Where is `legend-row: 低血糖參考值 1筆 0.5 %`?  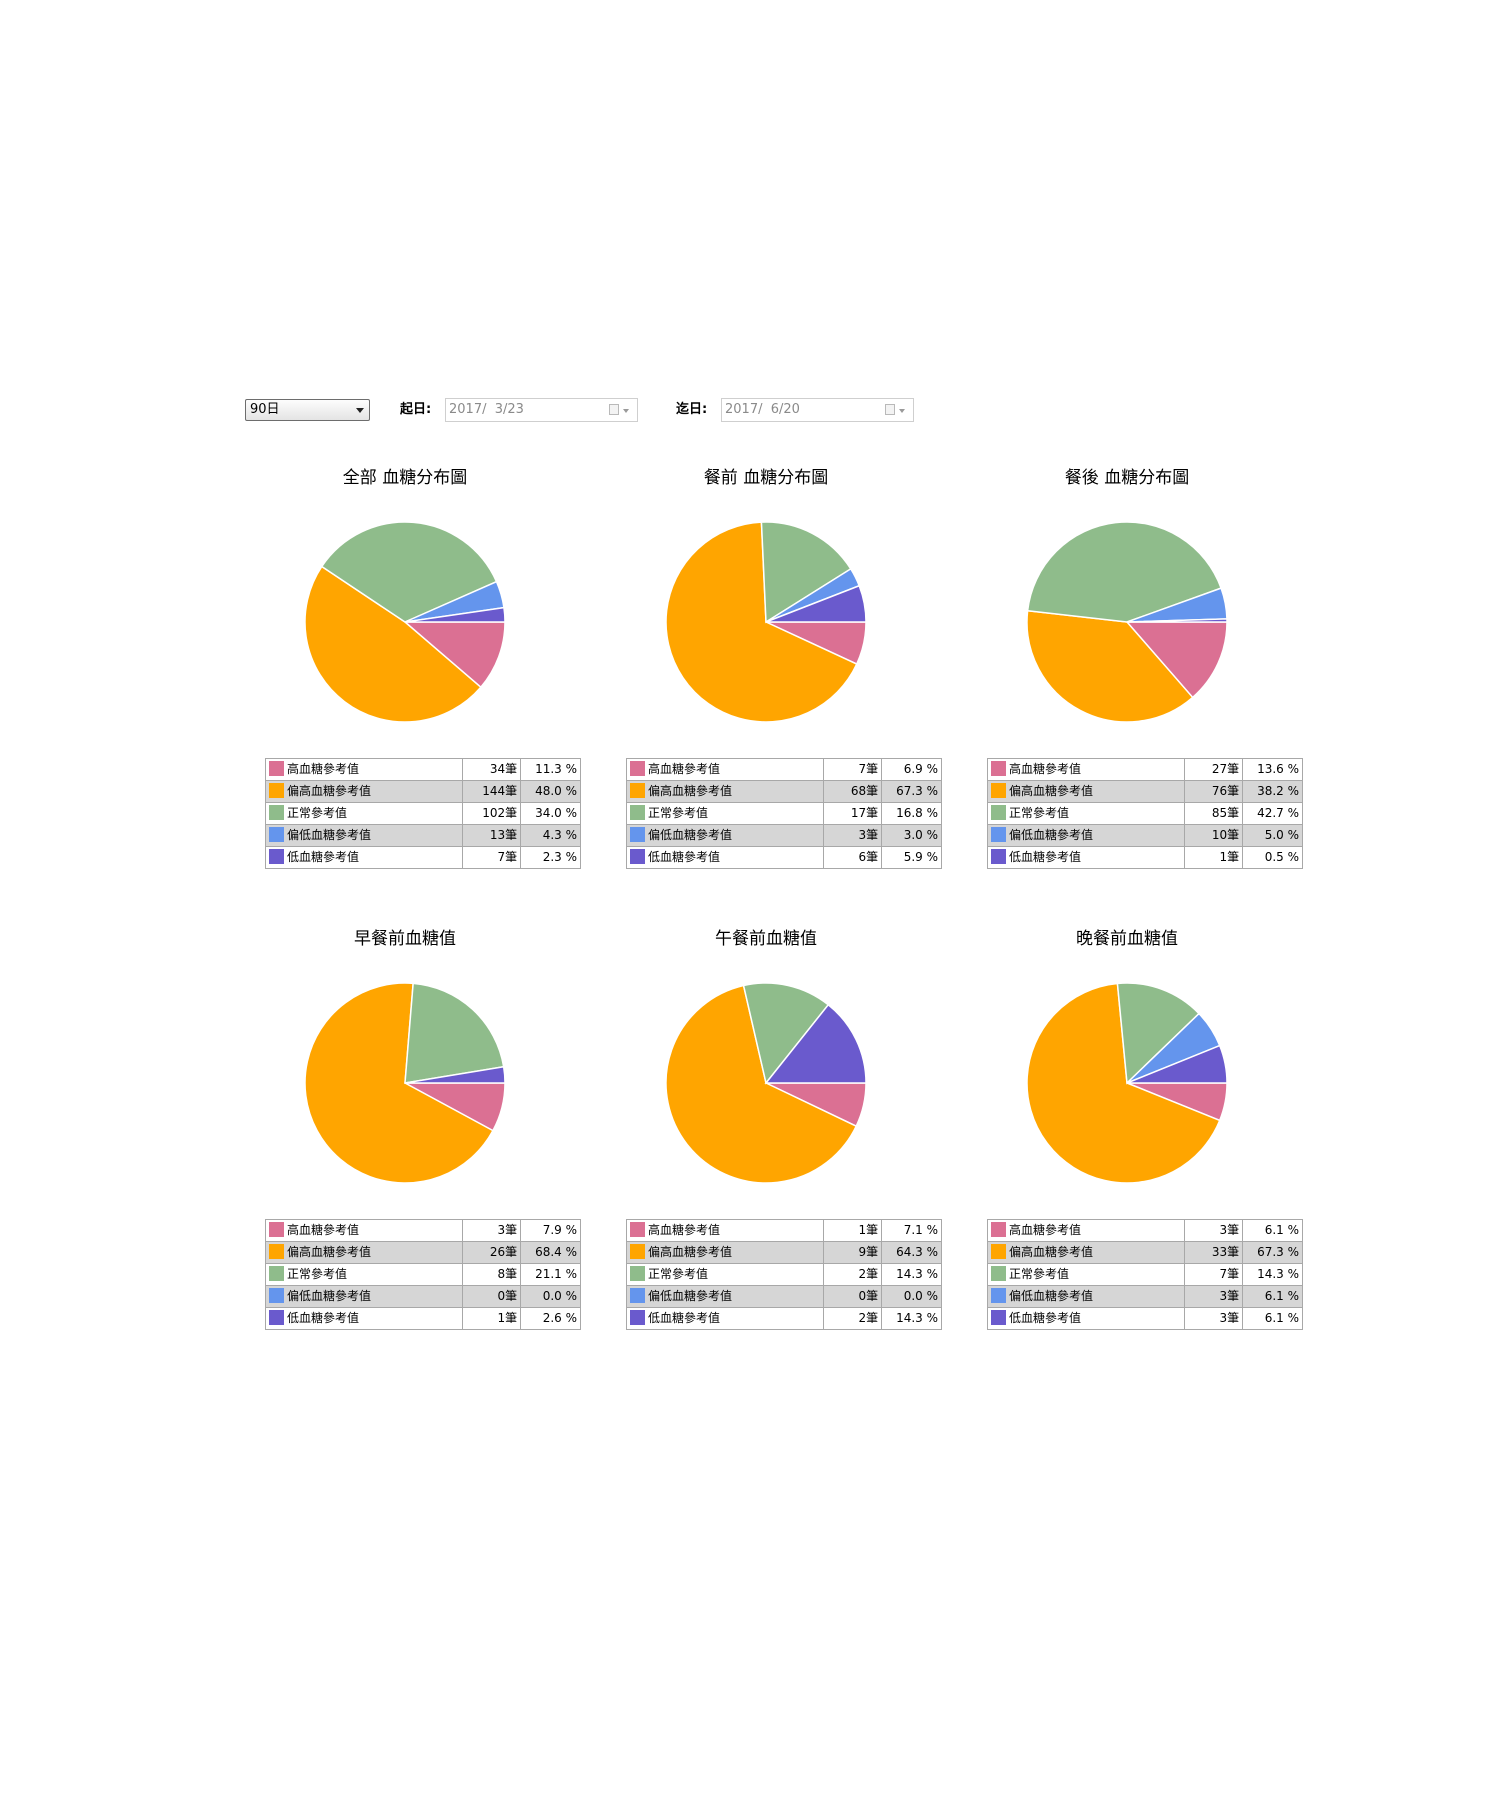 legend-row: 低血糖參考值 1筆 0.5 % is located at coordinates (1144, 857).